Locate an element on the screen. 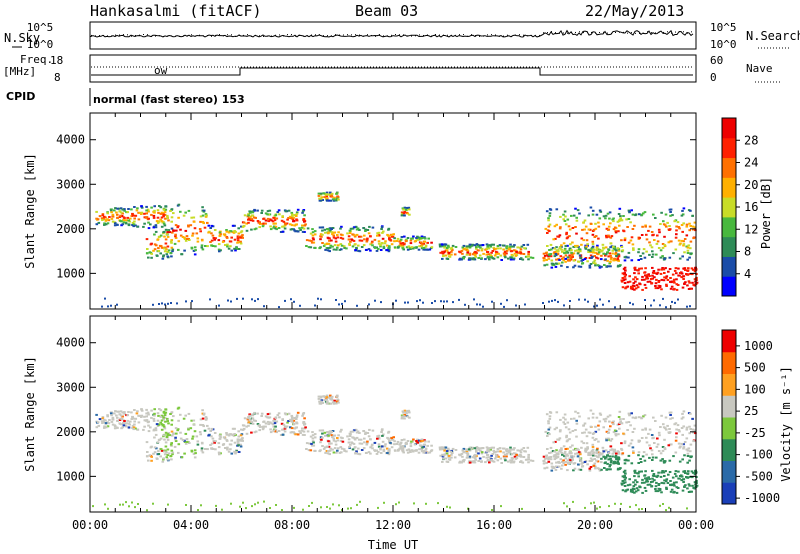  nave-tick-bottom: 0 is located at coordinates (713, 77).